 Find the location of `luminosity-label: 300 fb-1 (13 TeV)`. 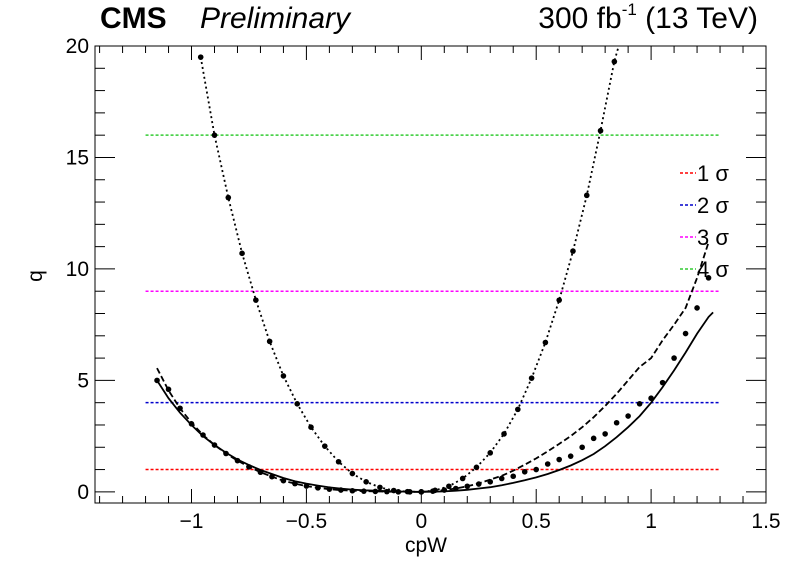

luminosity-label: 300 fb-1 (13 TeV) is located at coordinates (648, 18).